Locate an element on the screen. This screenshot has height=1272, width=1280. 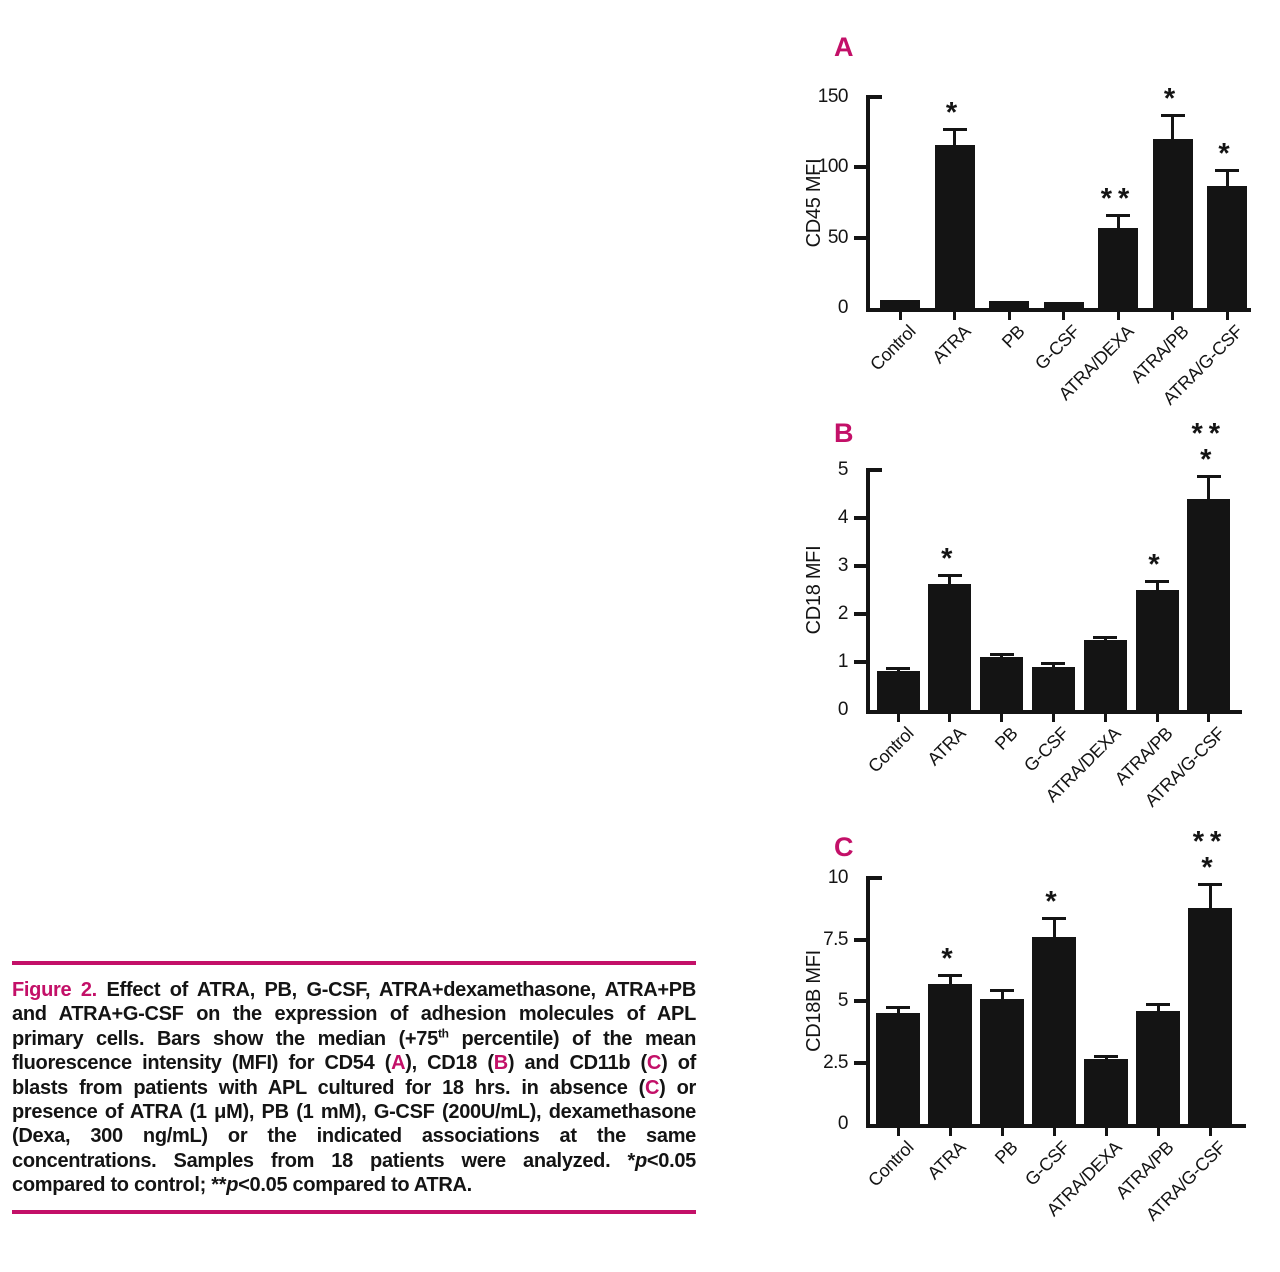
panel-letter: A is located at coordinates (844, 47).